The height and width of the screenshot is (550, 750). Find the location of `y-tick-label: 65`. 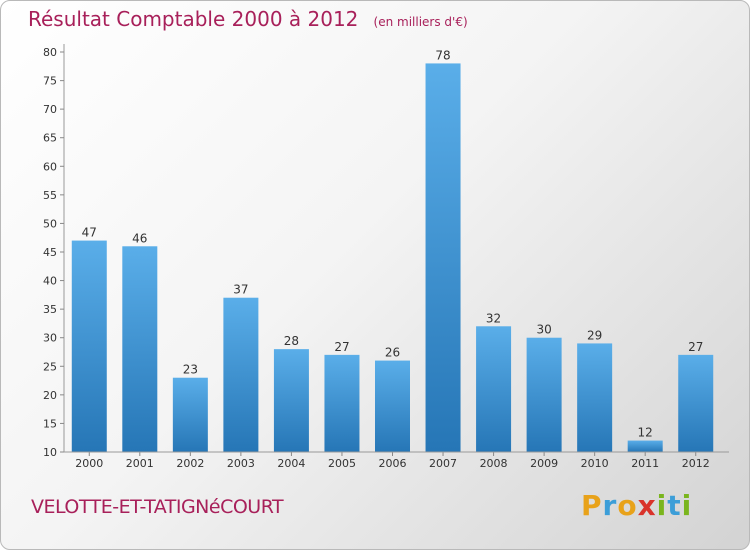

y-tick-label: 65 is located at coordinates (50, 138).